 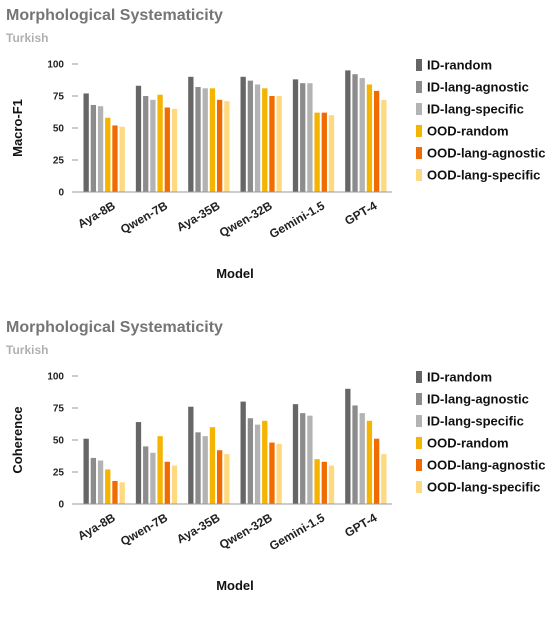 What do you see at coordinates (191, 134) in the screenshot?
I see `bar-ID-random-Aya-35B` at bounding box center [191, 134].